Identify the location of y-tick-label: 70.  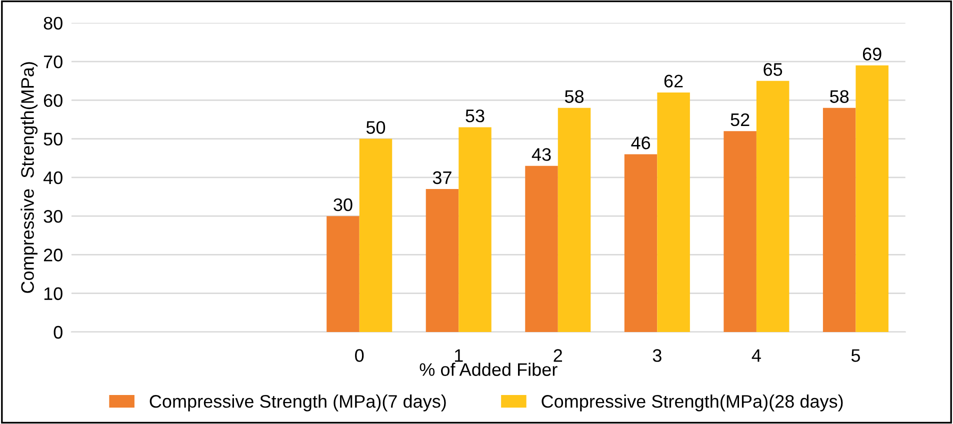
(53, 61).